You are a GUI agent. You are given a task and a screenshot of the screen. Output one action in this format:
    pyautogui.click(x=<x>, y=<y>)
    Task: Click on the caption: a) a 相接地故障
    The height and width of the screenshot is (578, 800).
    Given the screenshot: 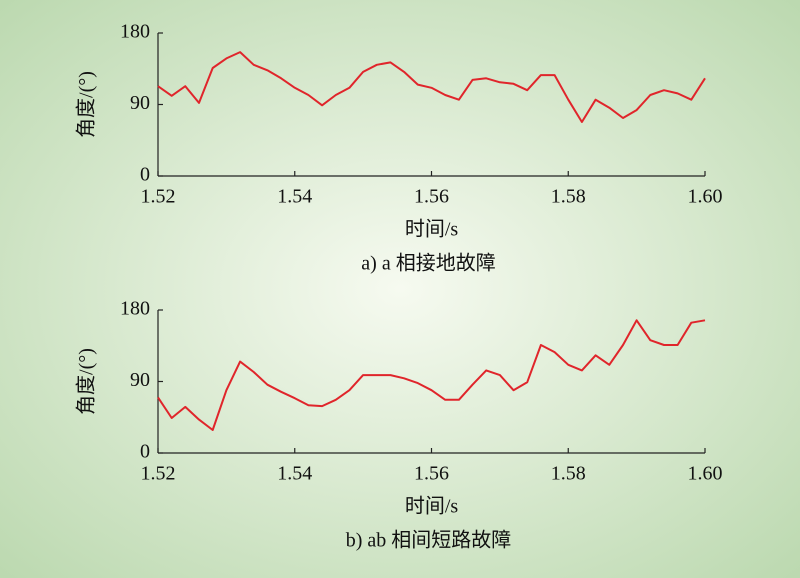 What is the action you would take?
    pyautogui.click(x=428, y=263)
    